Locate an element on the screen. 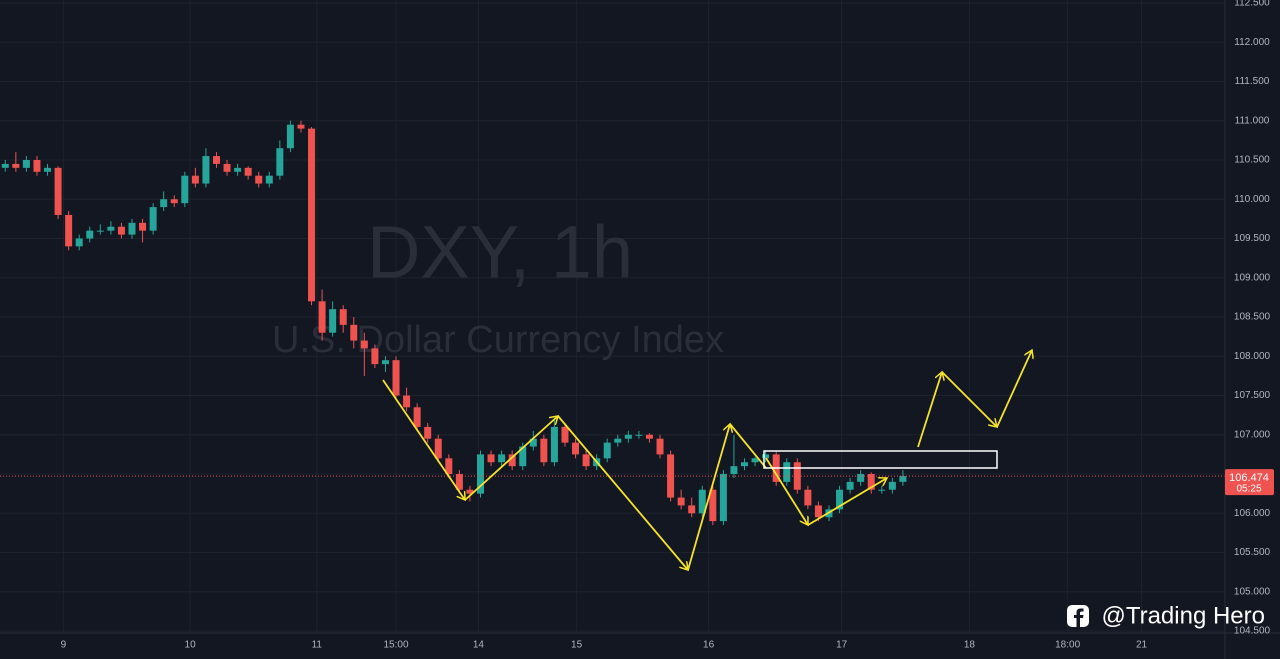 The height and width of the screenshot is (659, 1280). y-tick-label: 107.500 is located at coordinates (1252, 395).